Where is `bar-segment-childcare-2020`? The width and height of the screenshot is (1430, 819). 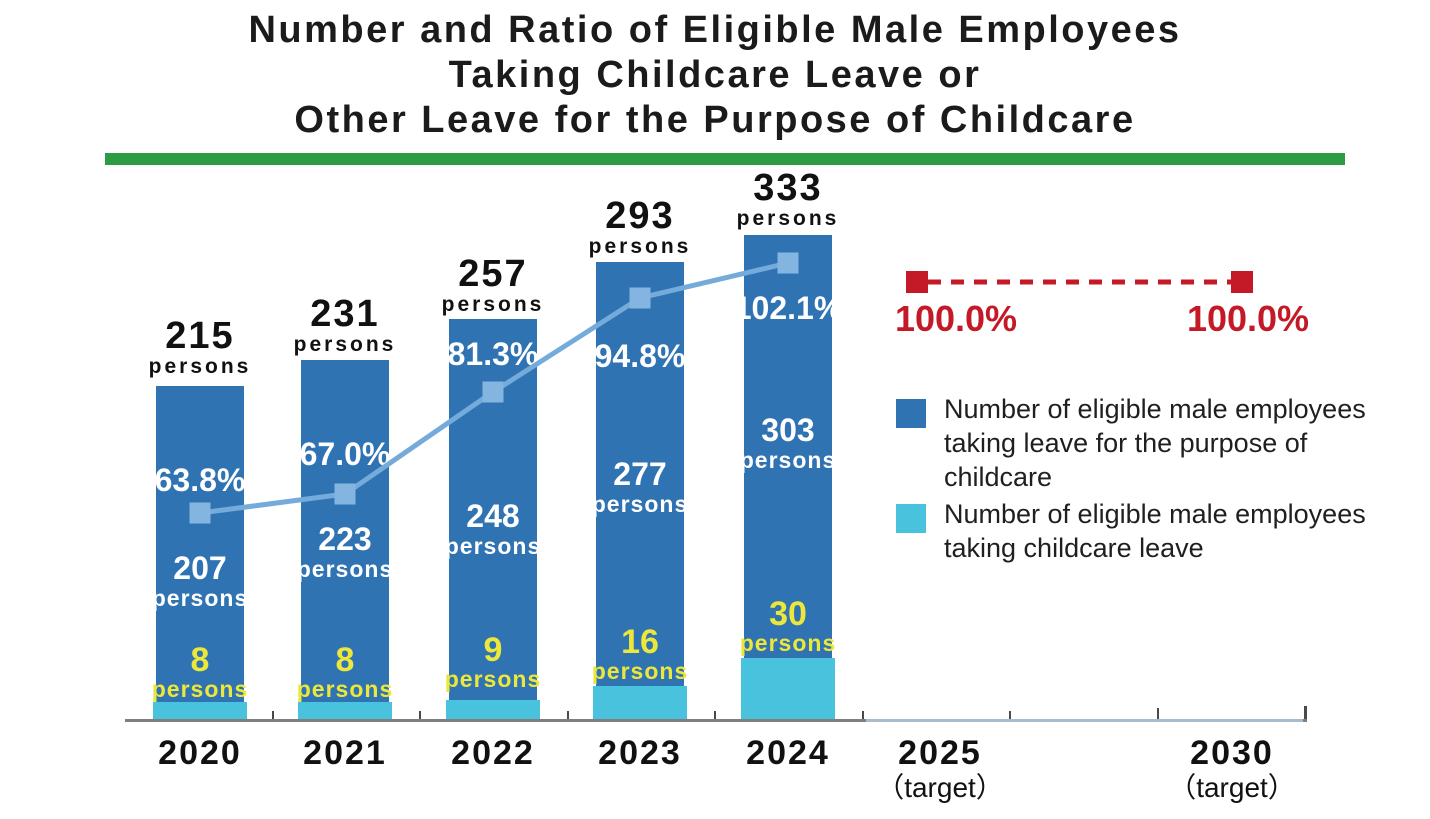 bar-segment-childcare-2020 is located at coordinates (200, 712).